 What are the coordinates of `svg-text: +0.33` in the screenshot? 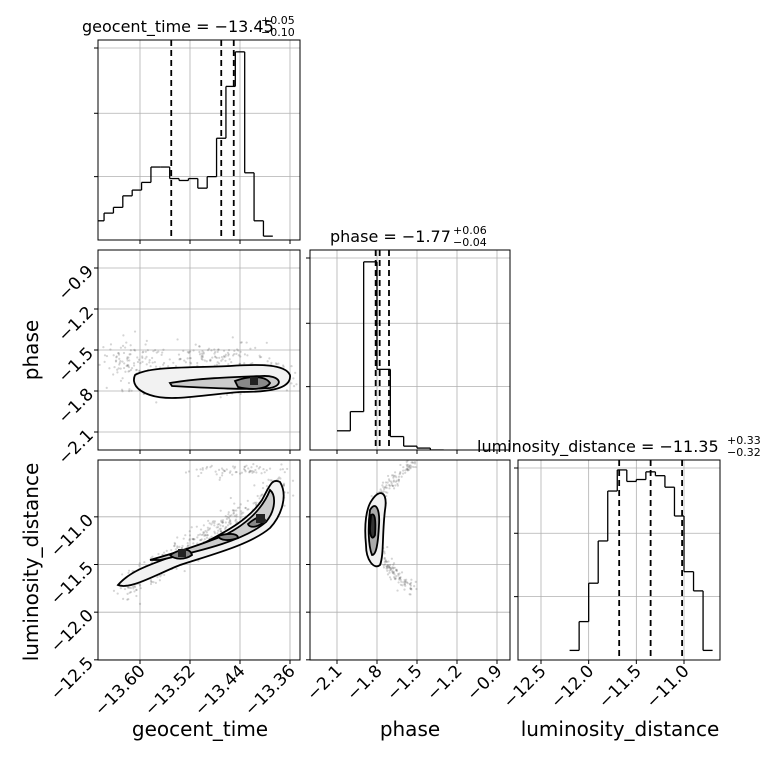 It's located at (743, 440).